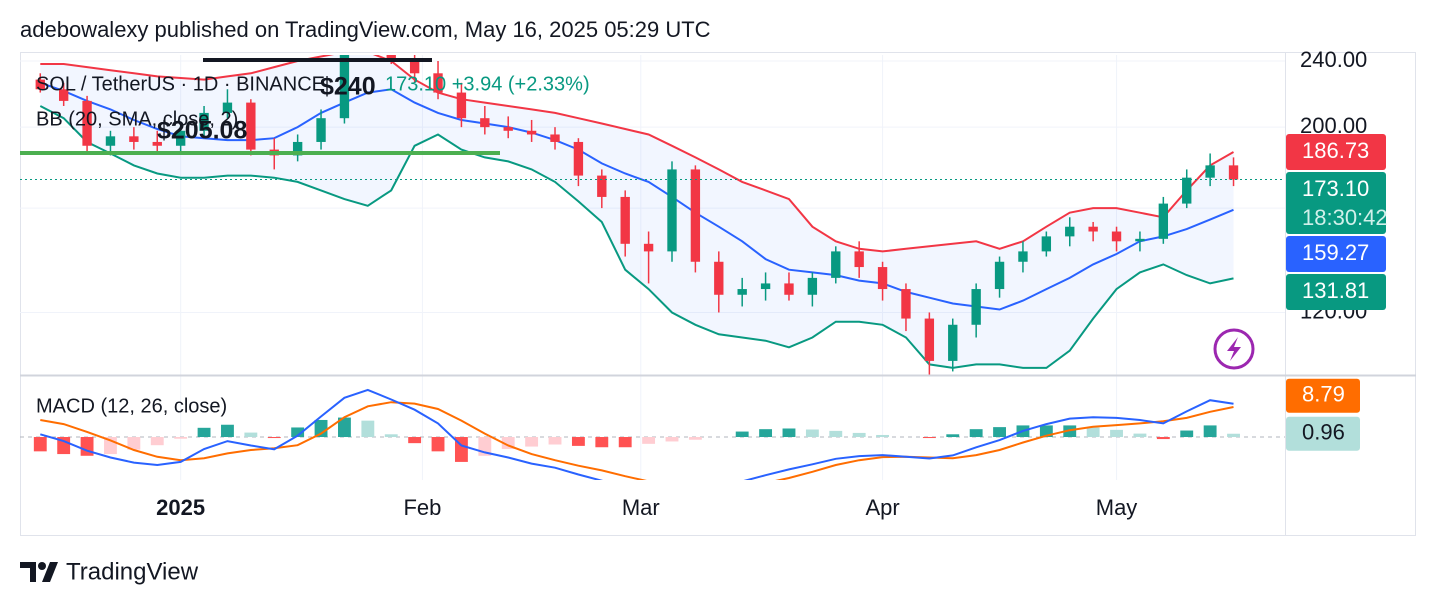  What do you see at coordinates (637, 434) in the screenshot?
I see `macd-line` at bounding box center [637, 434].